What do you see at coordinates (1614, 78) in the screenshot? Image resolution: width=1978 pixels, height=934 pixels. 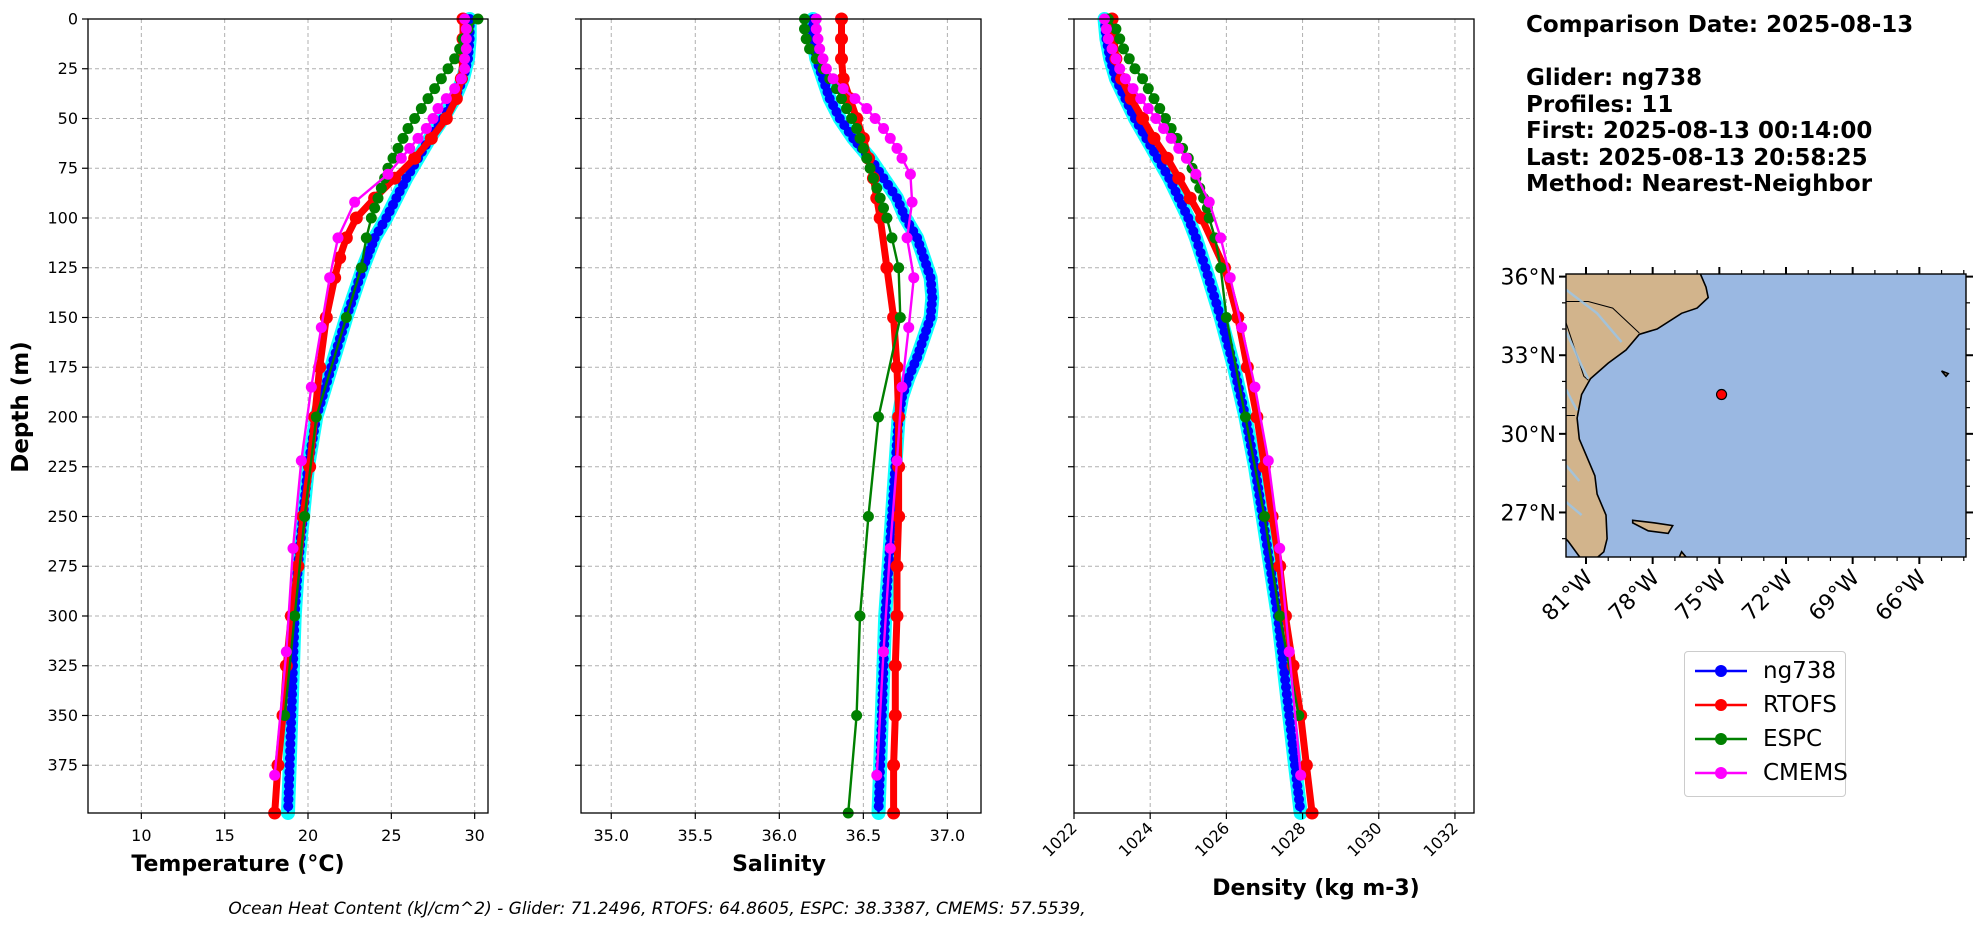 I see `glider-name: Glider: ng738` at bounding box center [1614, 78].